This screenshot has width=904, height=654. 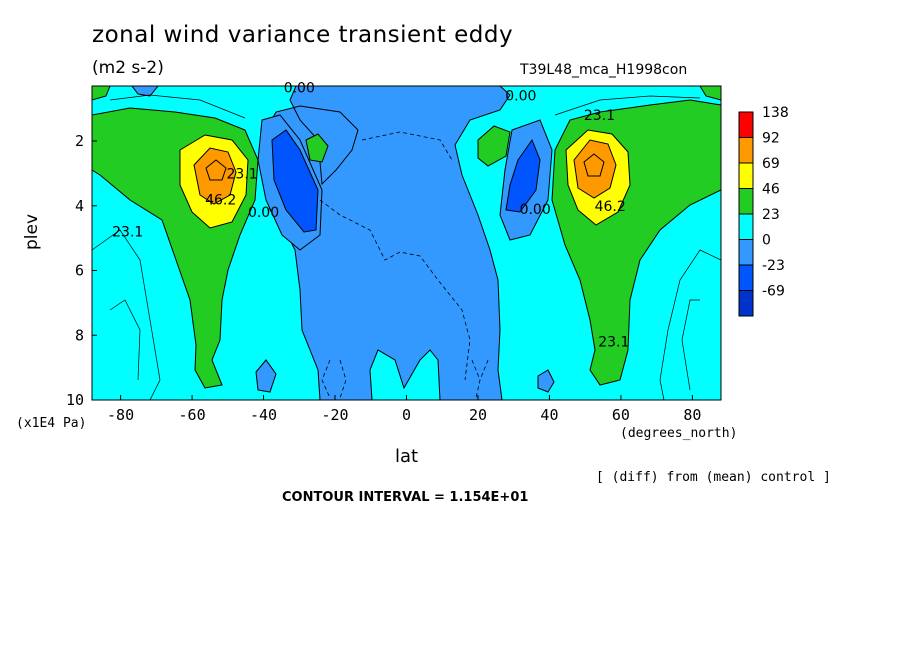 I want to click on colorbar: 138 92 69 46 23 0 -23 -69, so click(x=763, y=211).